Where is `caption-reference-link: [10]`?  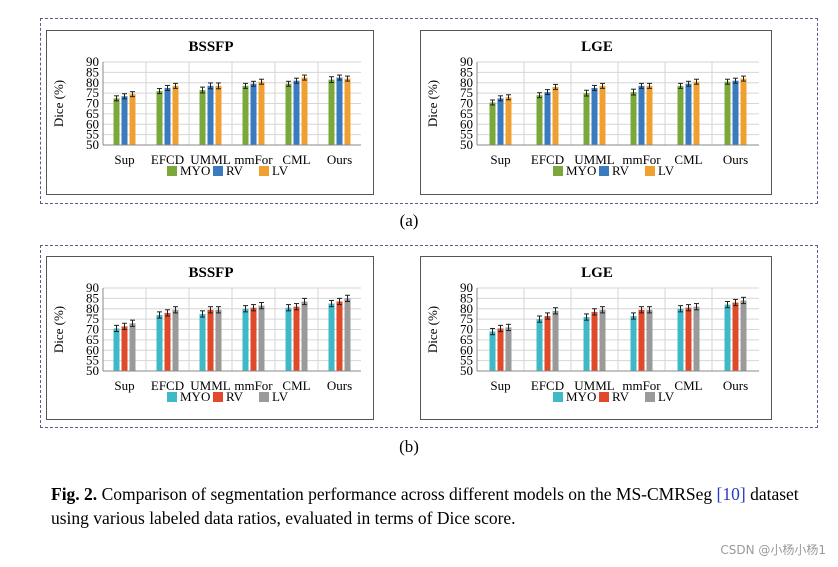 caption-reference-link: [10] is located at coordinates (731, 494).